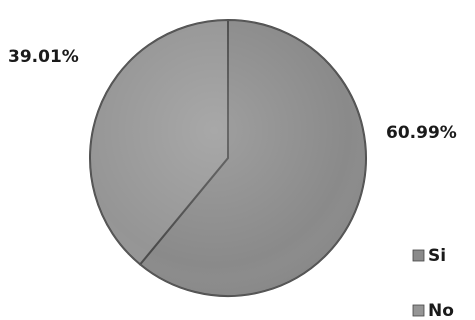  What do you see at coordinates (421, 133) in the screenshot?
I see `data-label-si: 60.99%` at bounding box center [421, 133].